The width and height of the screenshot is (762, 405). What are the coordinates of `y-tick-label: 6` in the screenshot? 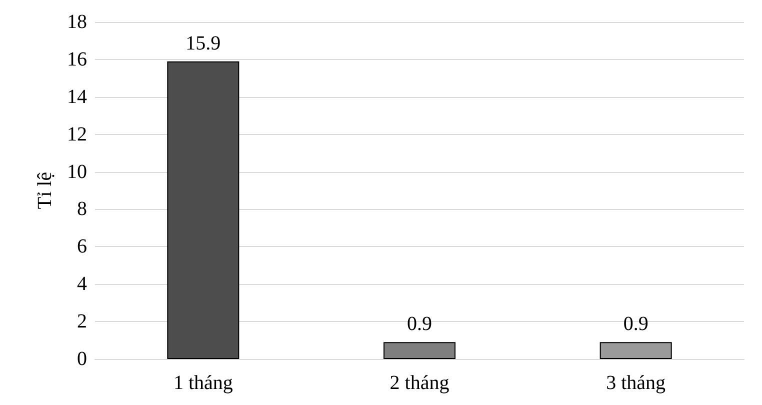 It's located at (82, 247).